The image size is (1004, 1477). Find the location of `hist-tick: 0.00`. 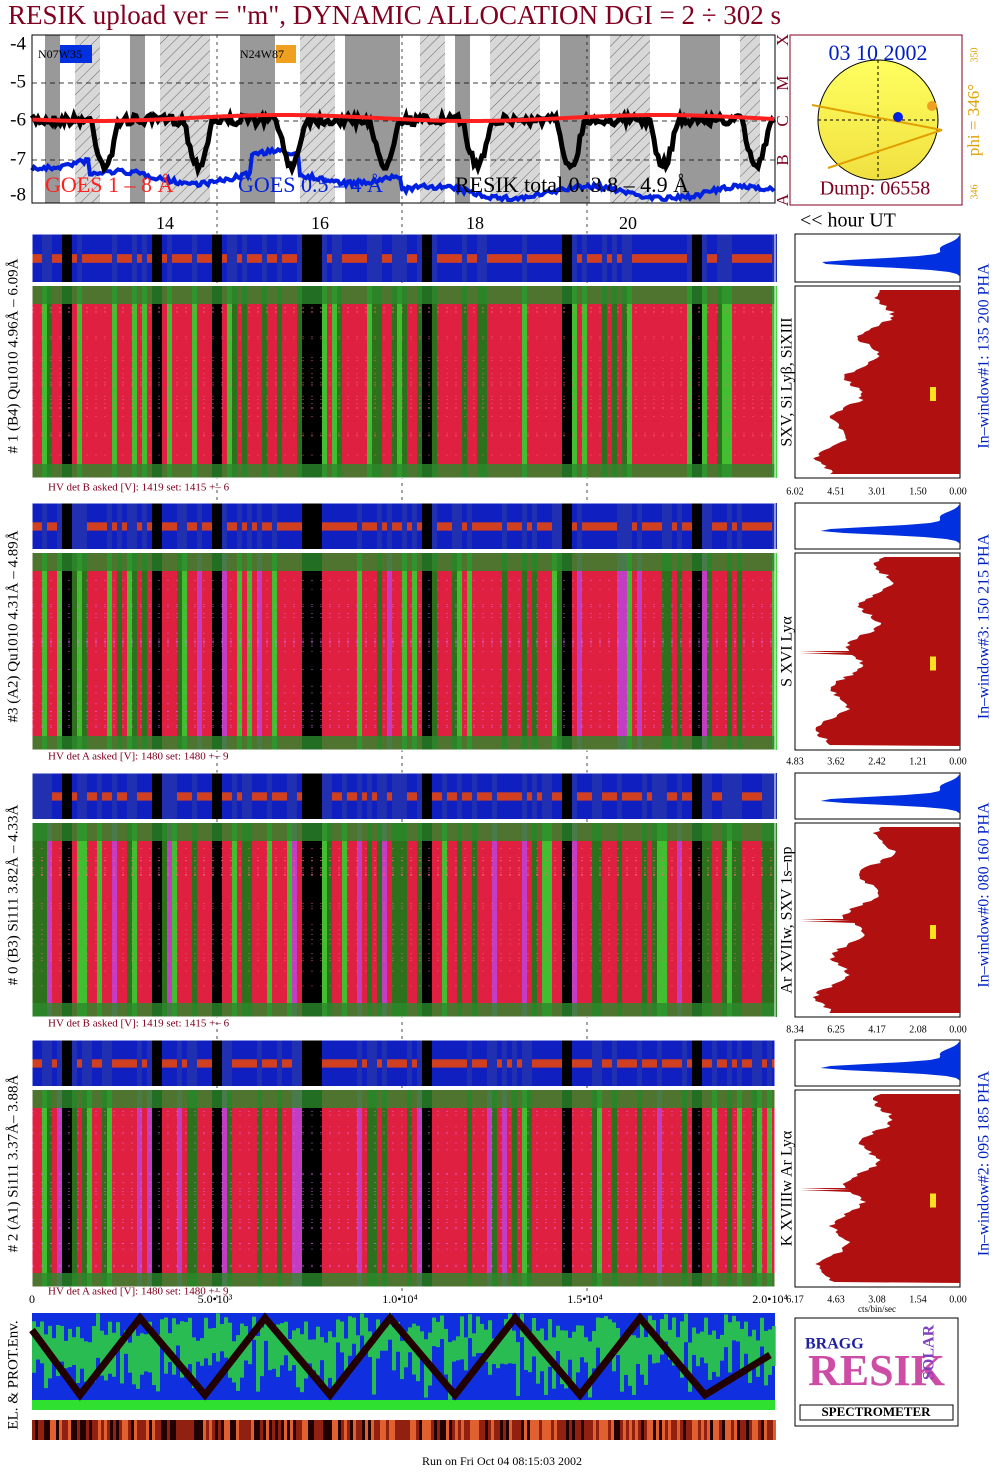

hist-tick: 0.00 is located at coordinates (958, 1029).